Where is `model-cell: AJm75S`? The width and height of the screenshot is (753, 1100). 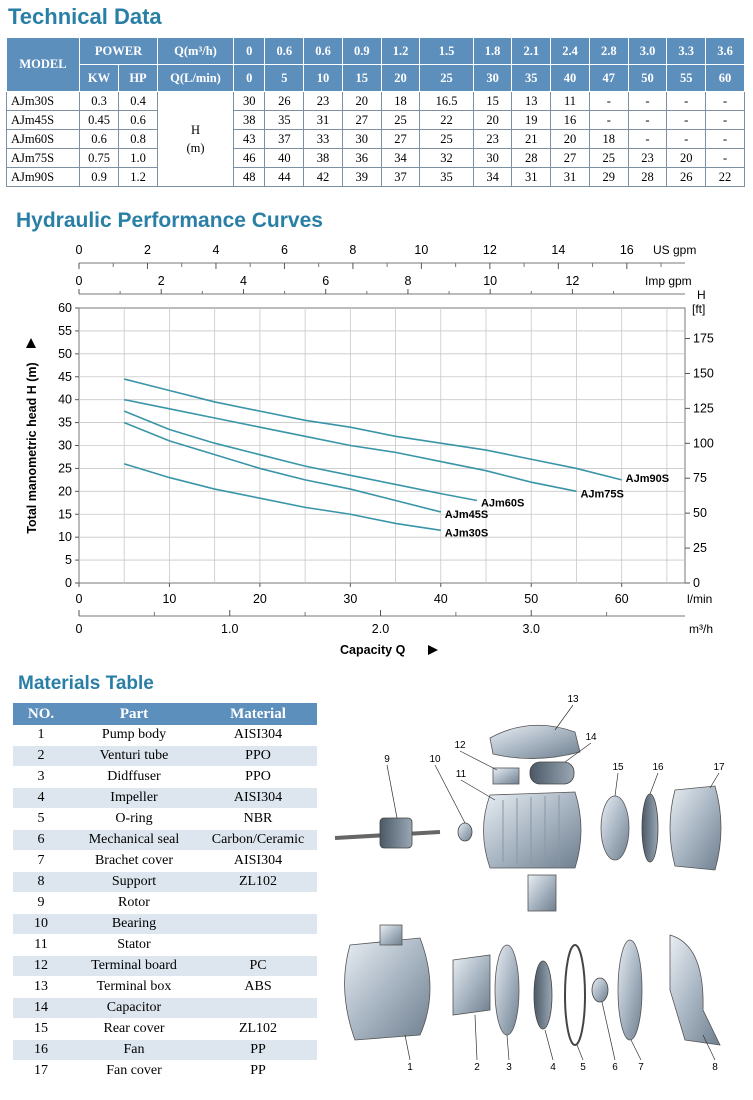 model-cell: AJm75S is located at coordinates (43, 158).